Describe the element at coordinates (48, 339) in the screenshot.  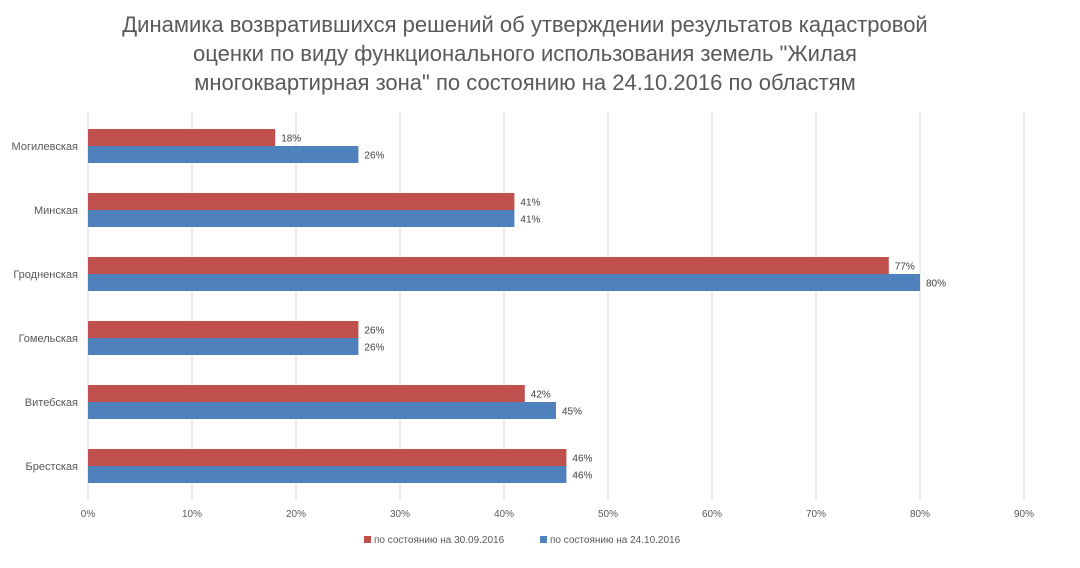
I see `category-label: Гомельская` at that location.